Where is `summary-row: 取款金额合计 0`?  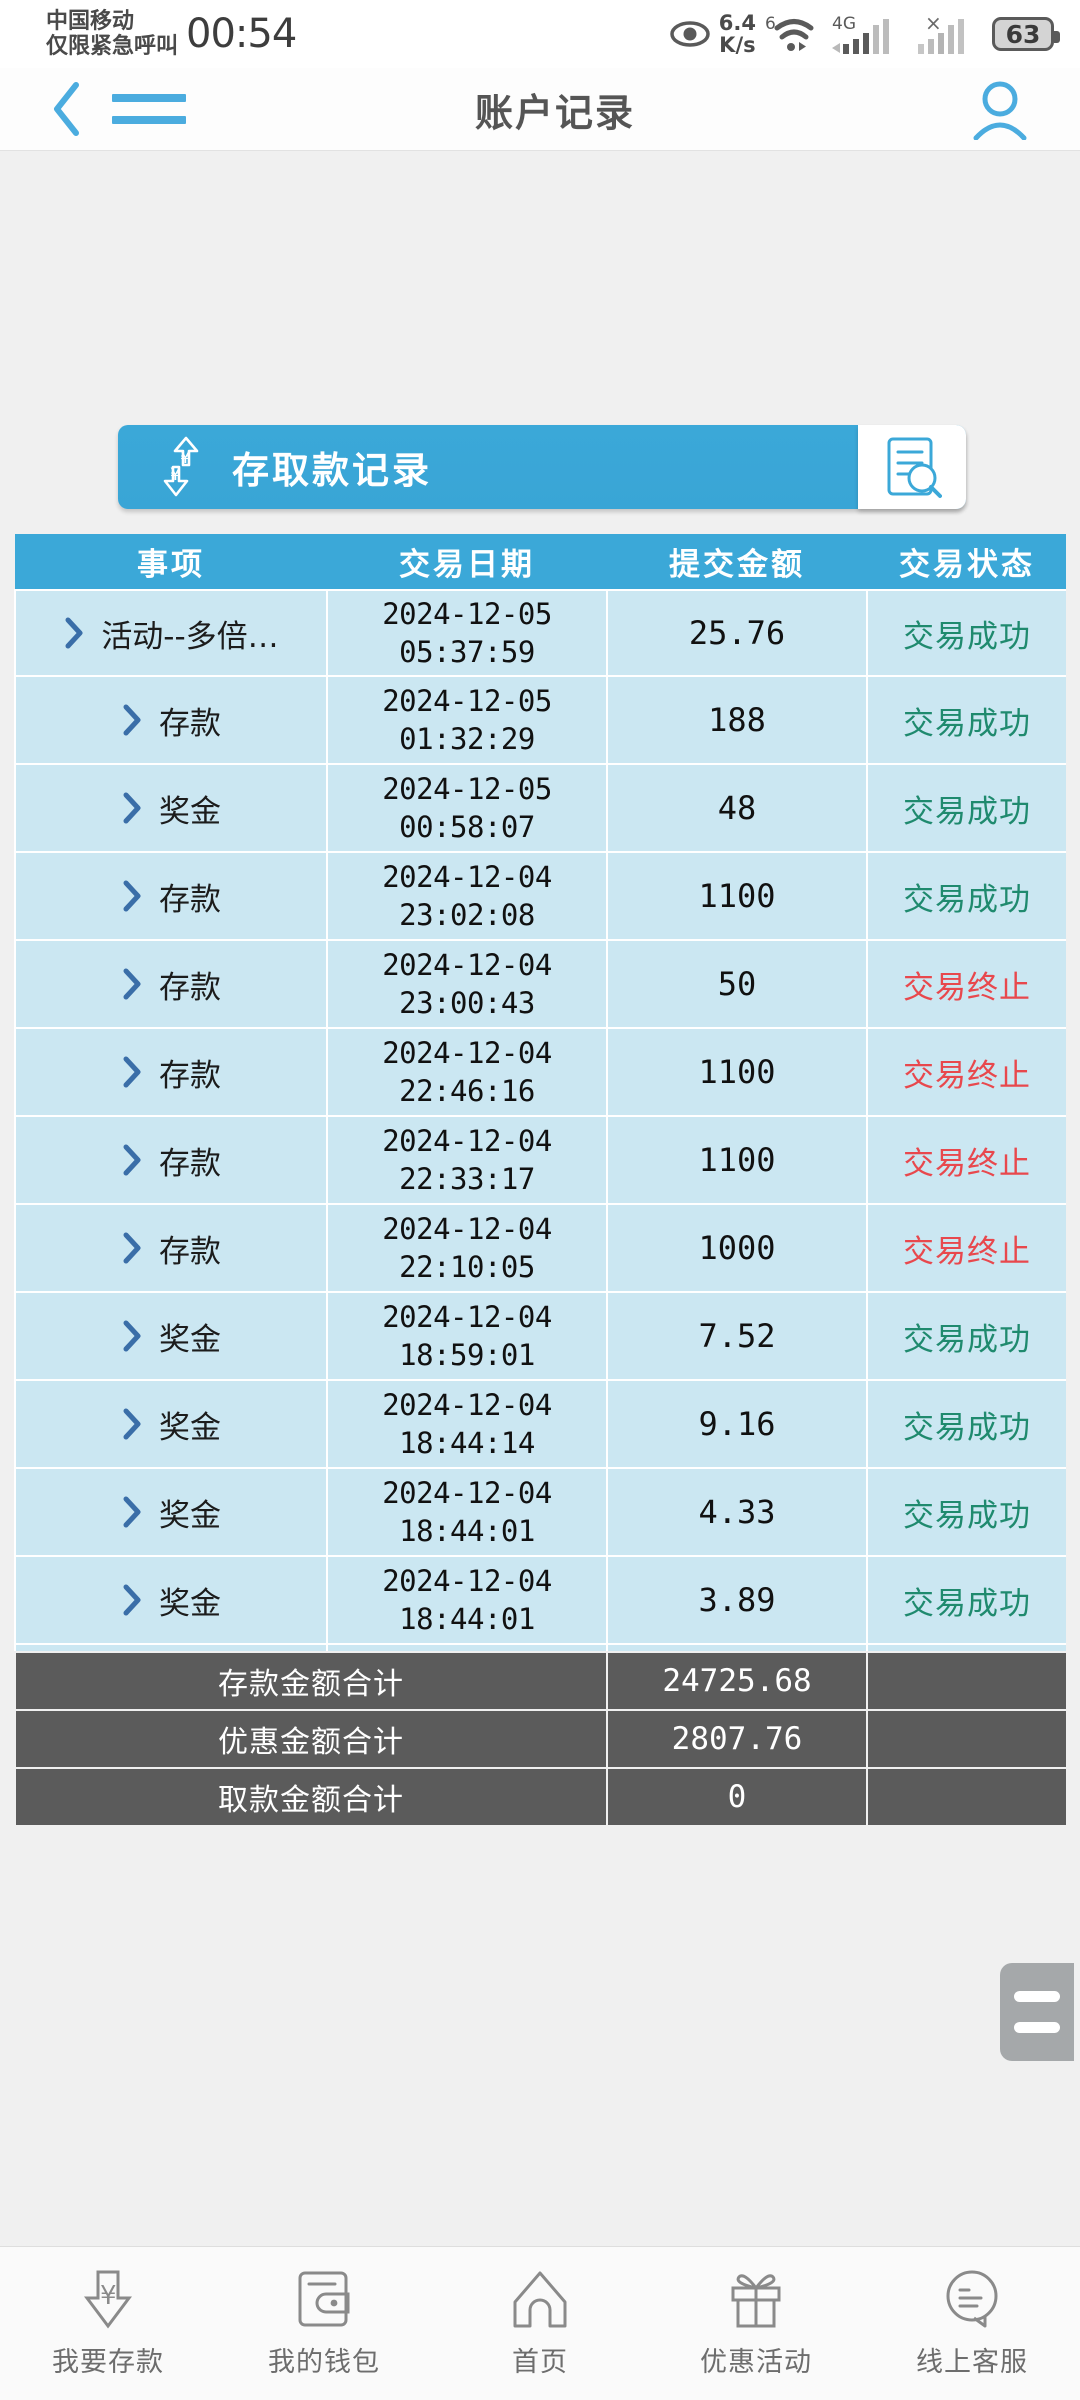
summary-row: 取款金额合计 0 is located at coordinates (541, 1797).